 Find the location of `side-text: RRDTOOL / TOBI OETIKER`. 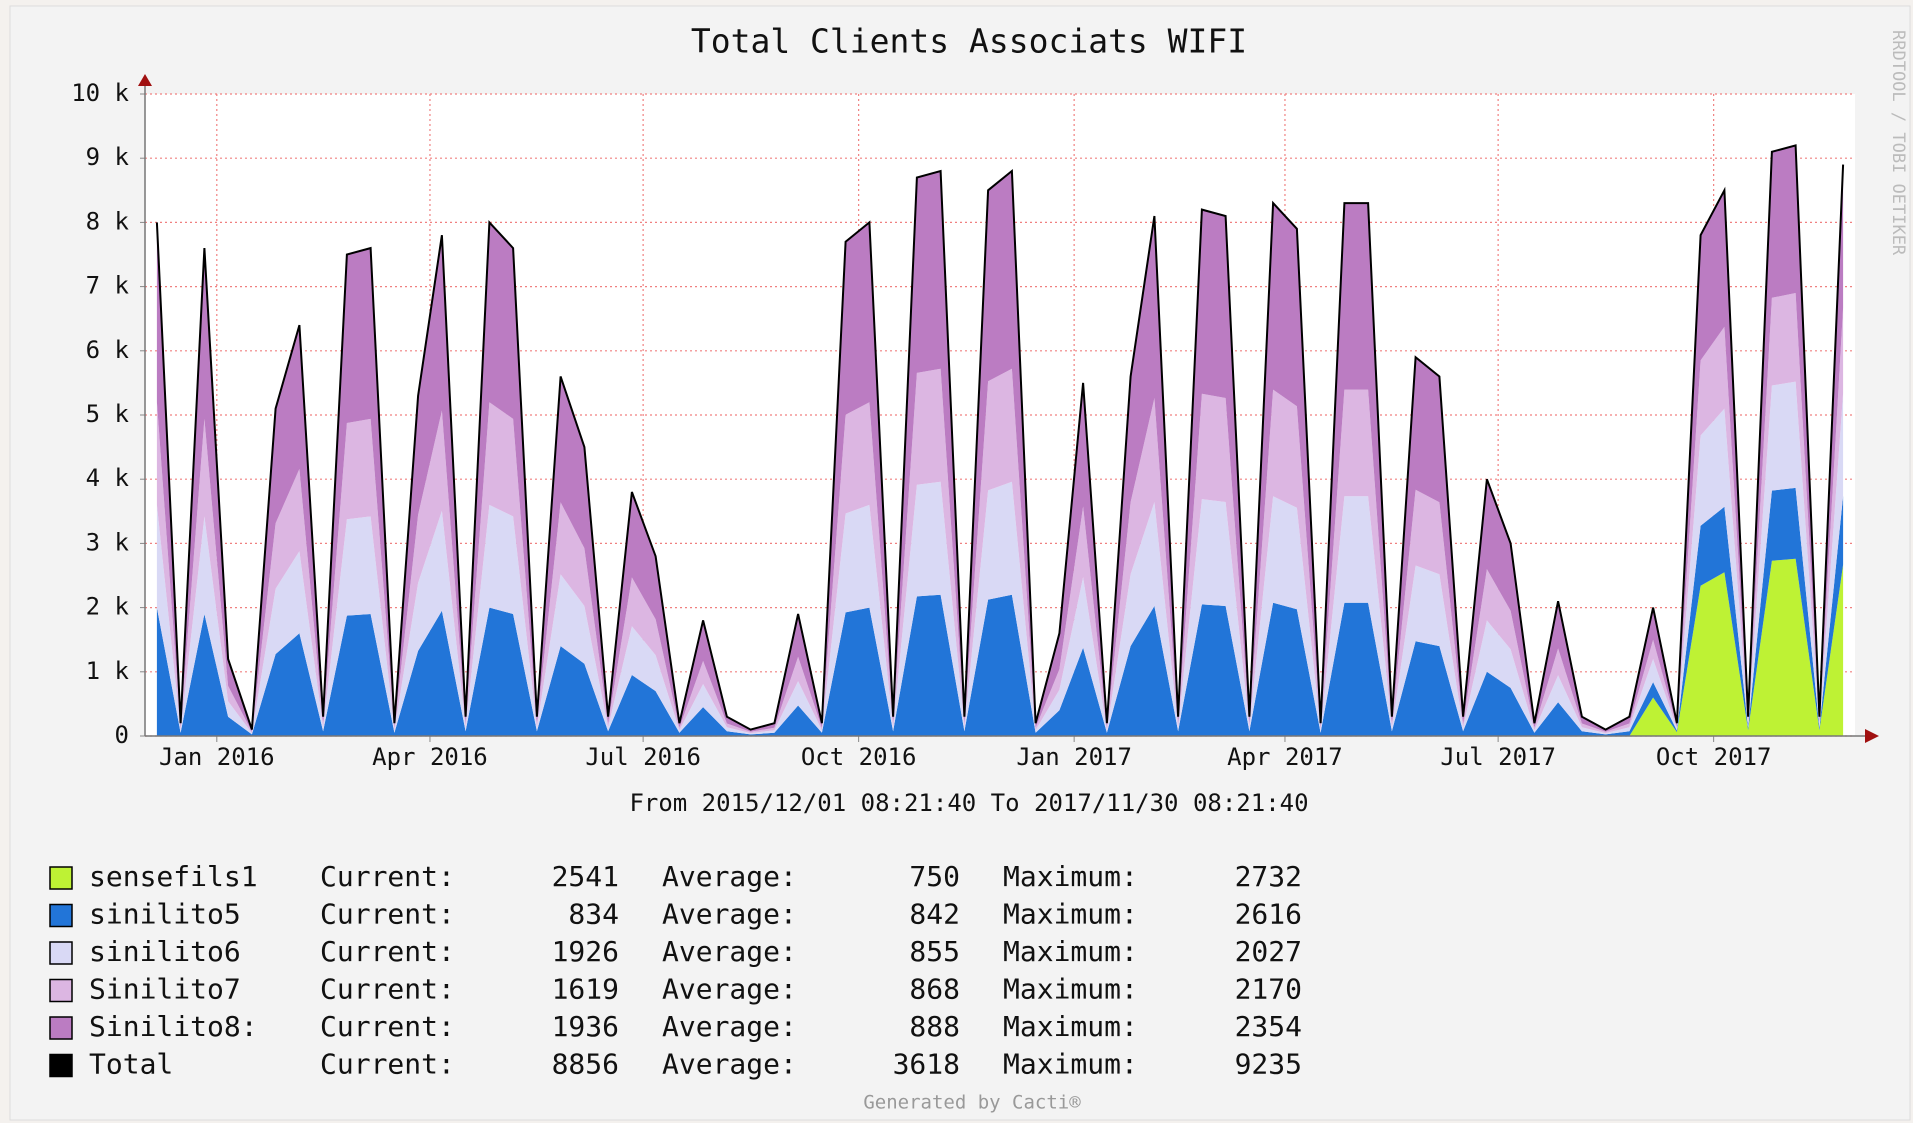

side-text: RRDTOOL / TOBI OETIKER is located at coordinates (1898, 143).